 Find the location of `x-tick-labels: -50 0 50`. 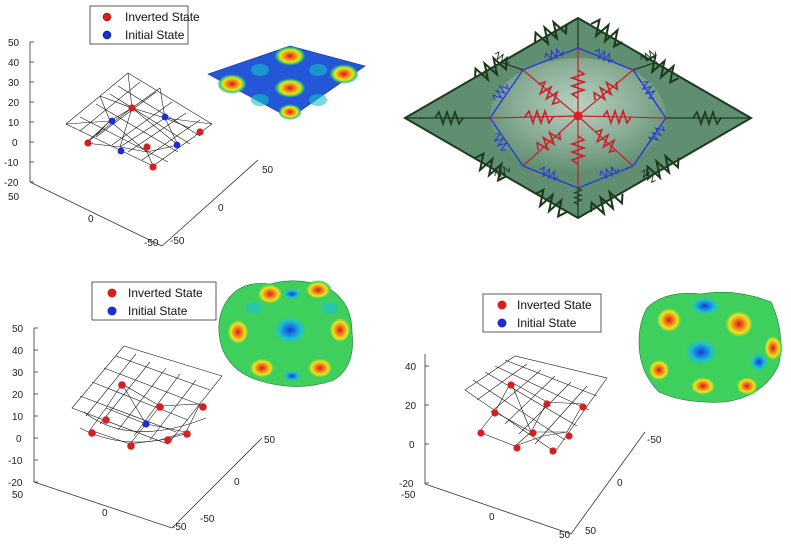

x-tick-labels: -50 0 50 is located at coordinates (486, 515).